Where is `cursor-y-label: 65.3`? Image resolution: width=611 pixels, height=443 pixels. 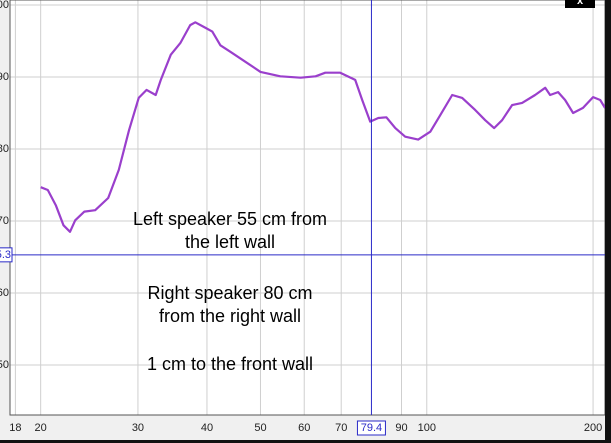 cursor-y-label: 65.3 is located at coordinates (5, 255).